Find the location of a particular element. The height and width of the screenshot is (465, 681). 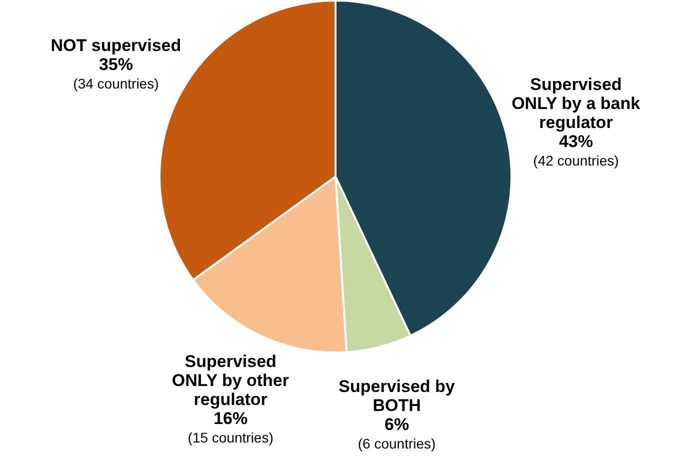

data-label: 43% is located at coordinates (575, 142).